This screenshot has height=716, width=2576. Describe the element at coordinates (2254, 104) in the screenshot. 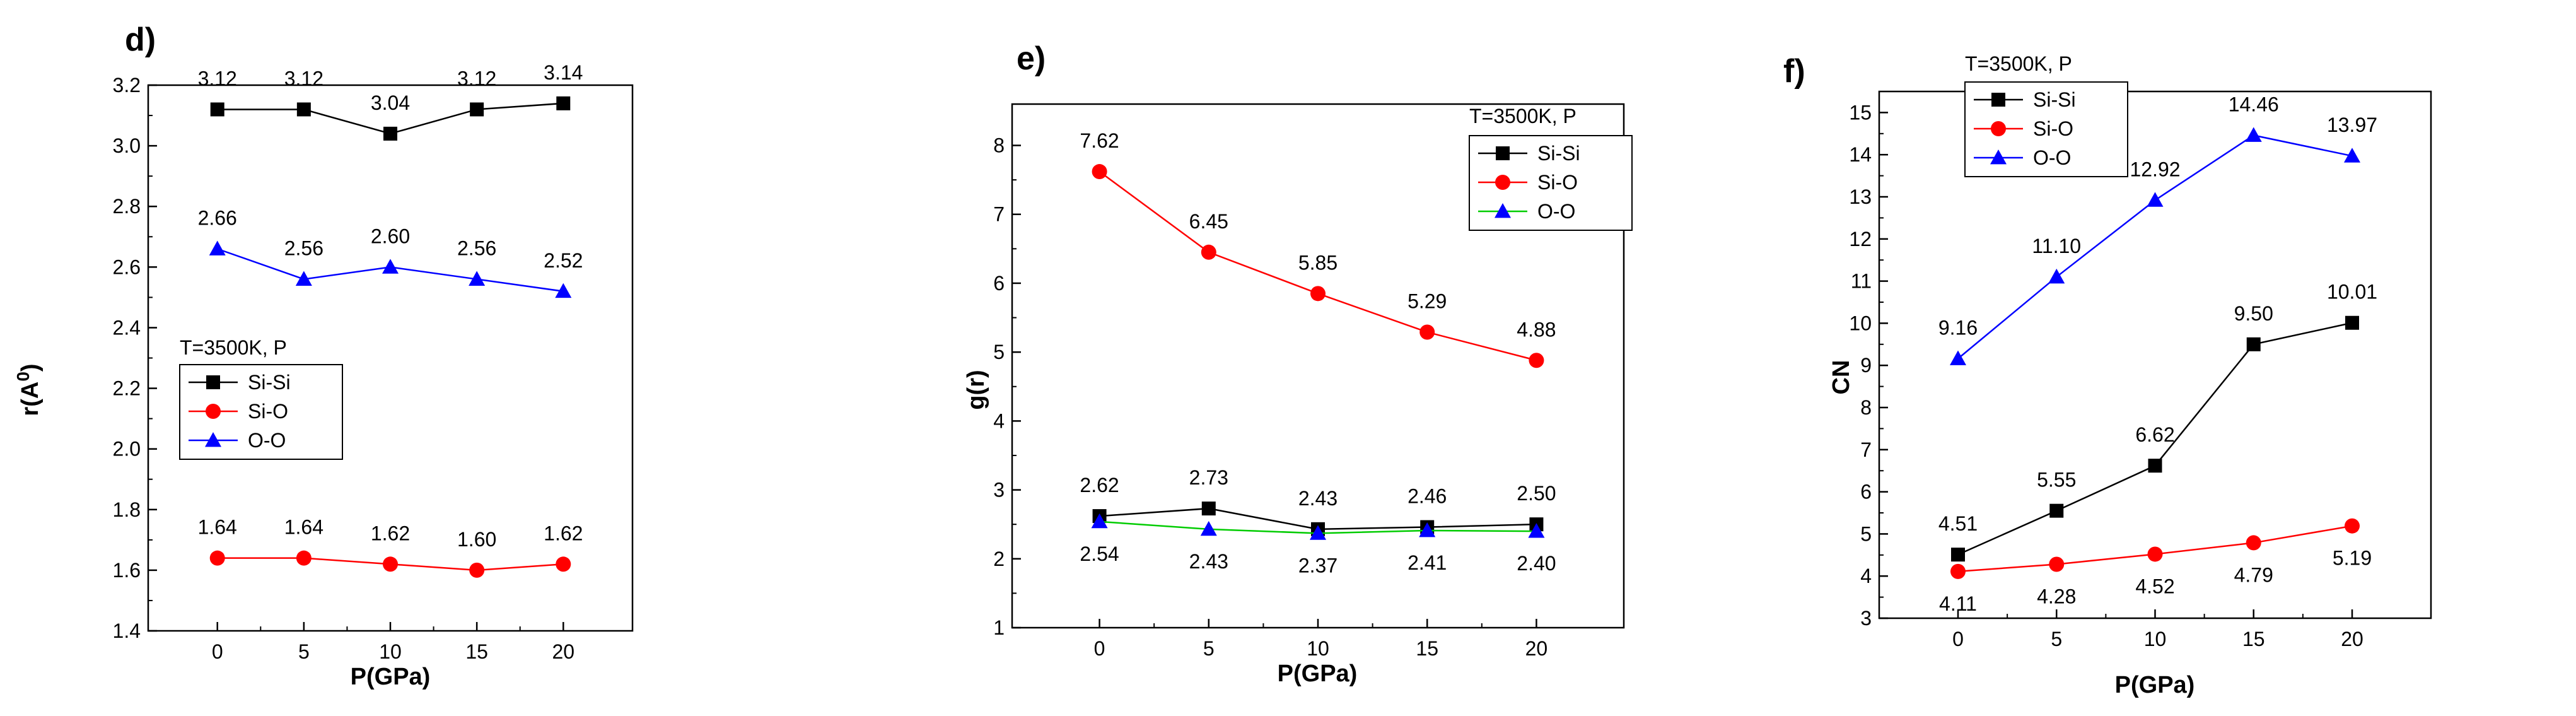

I see `data-label-o-o: 14.46` at that location.